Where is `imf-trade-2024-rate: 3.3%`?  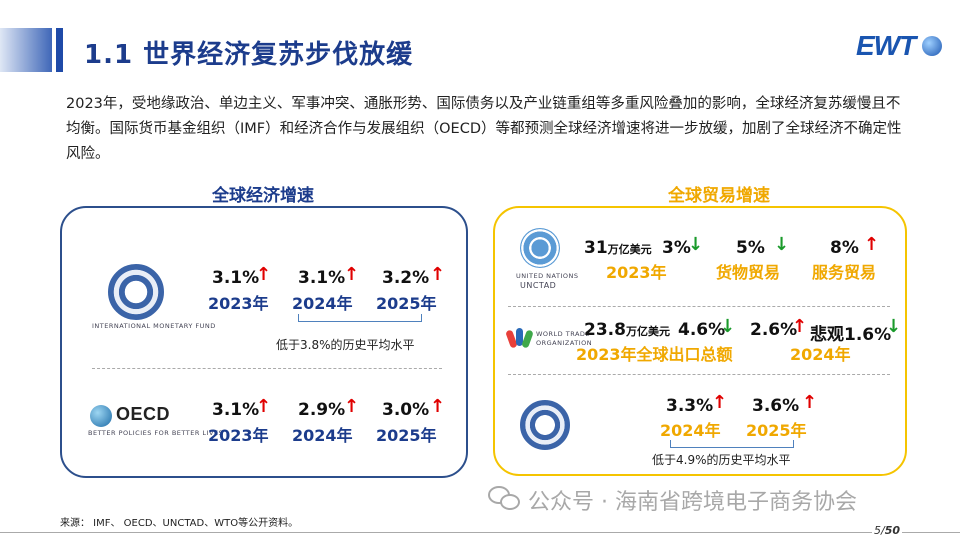
imf-trade-2024-rate: 3.3% is located at coordinates (690, 406).